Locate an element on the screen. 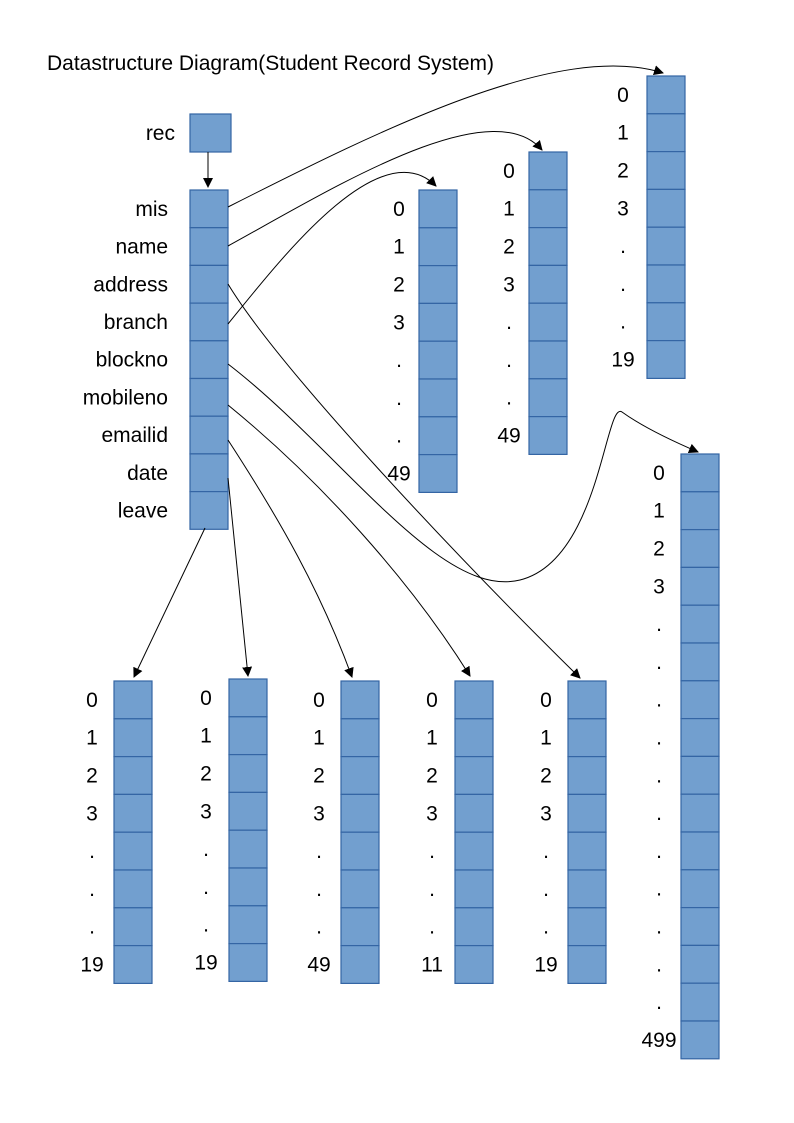 The width and height of the screenshot is (794, 1123). mis-array-index-label: . is located at coordinates (623, 246).